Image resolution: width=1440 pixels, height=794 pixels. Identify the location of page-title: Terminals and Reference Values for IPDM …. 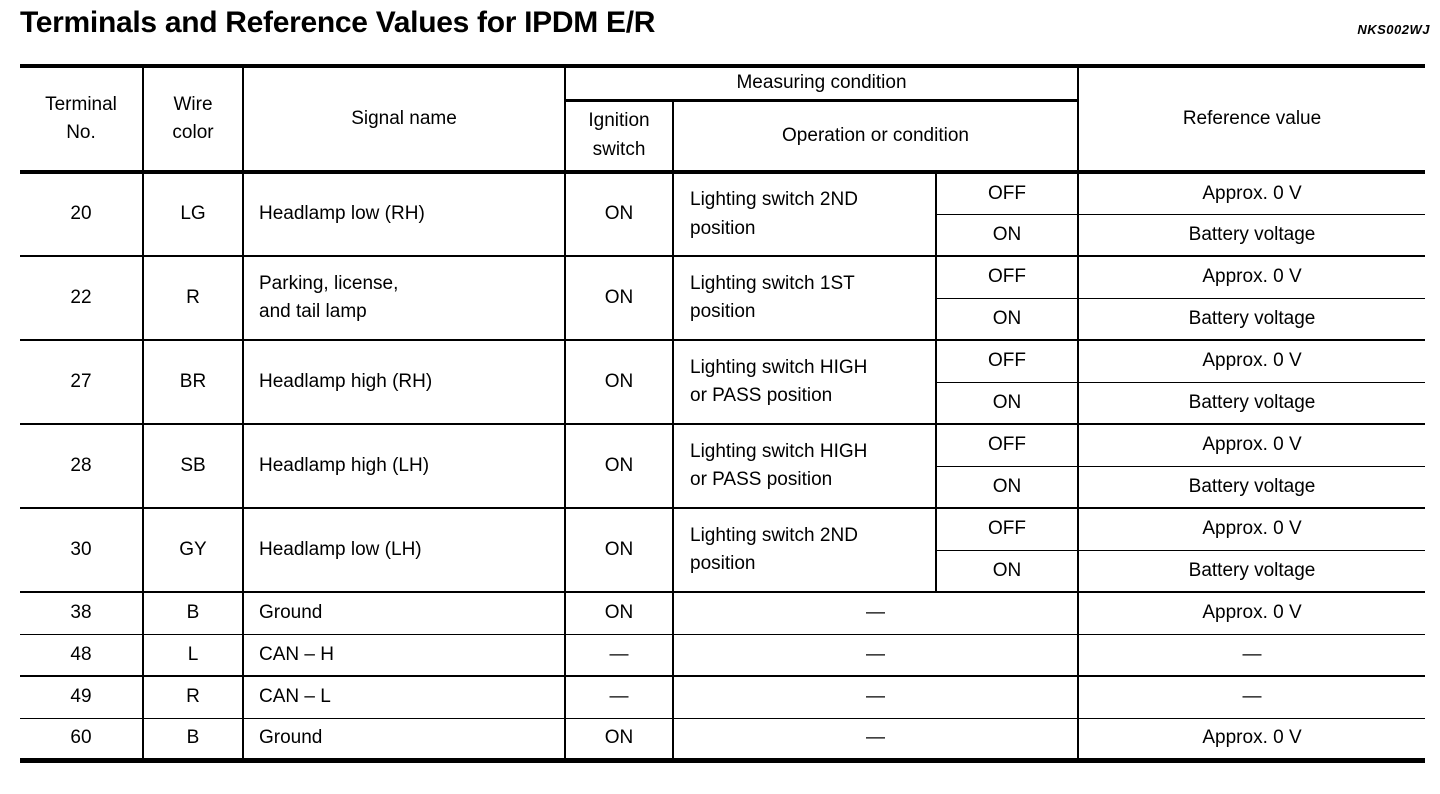
(338, 22).